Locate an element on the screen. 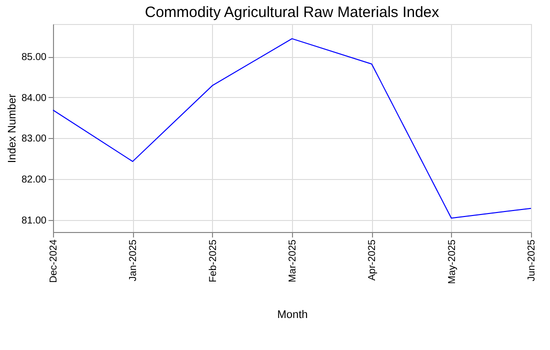 The height and width of the screenshot is (350, 550). y-axis-title: Index Number is located at coordinates (12, 129).